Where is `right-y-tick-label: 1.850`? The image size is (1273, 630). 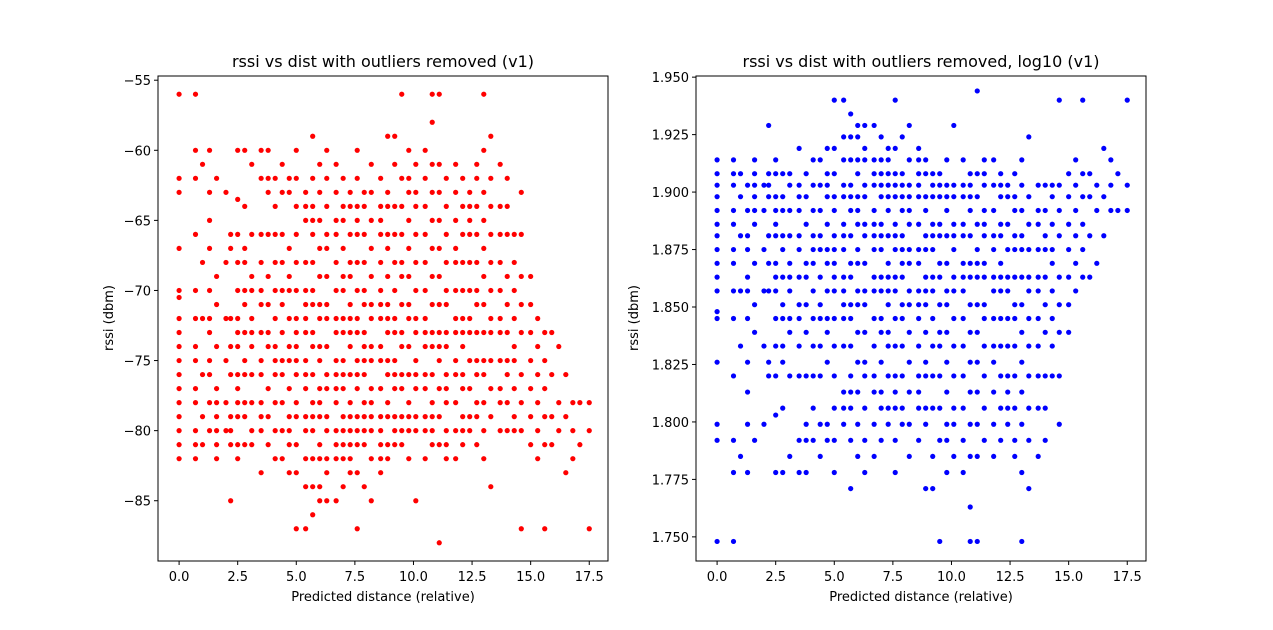 right-y-tick-label: 1.850 is located at coordinates (670, 308).